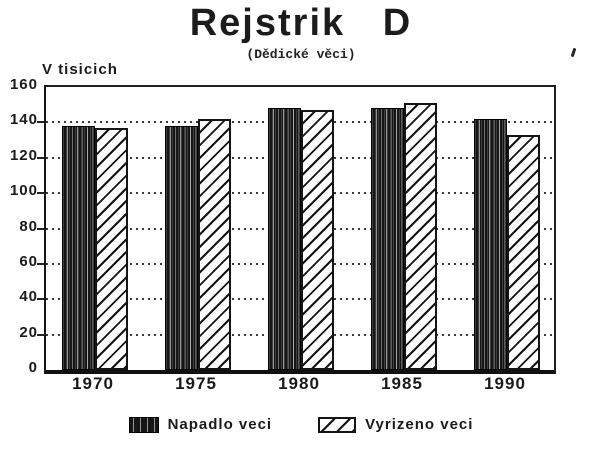 The image size is (602, 449). I want to click on y-tick-label-80: 80, so click(28, 226).